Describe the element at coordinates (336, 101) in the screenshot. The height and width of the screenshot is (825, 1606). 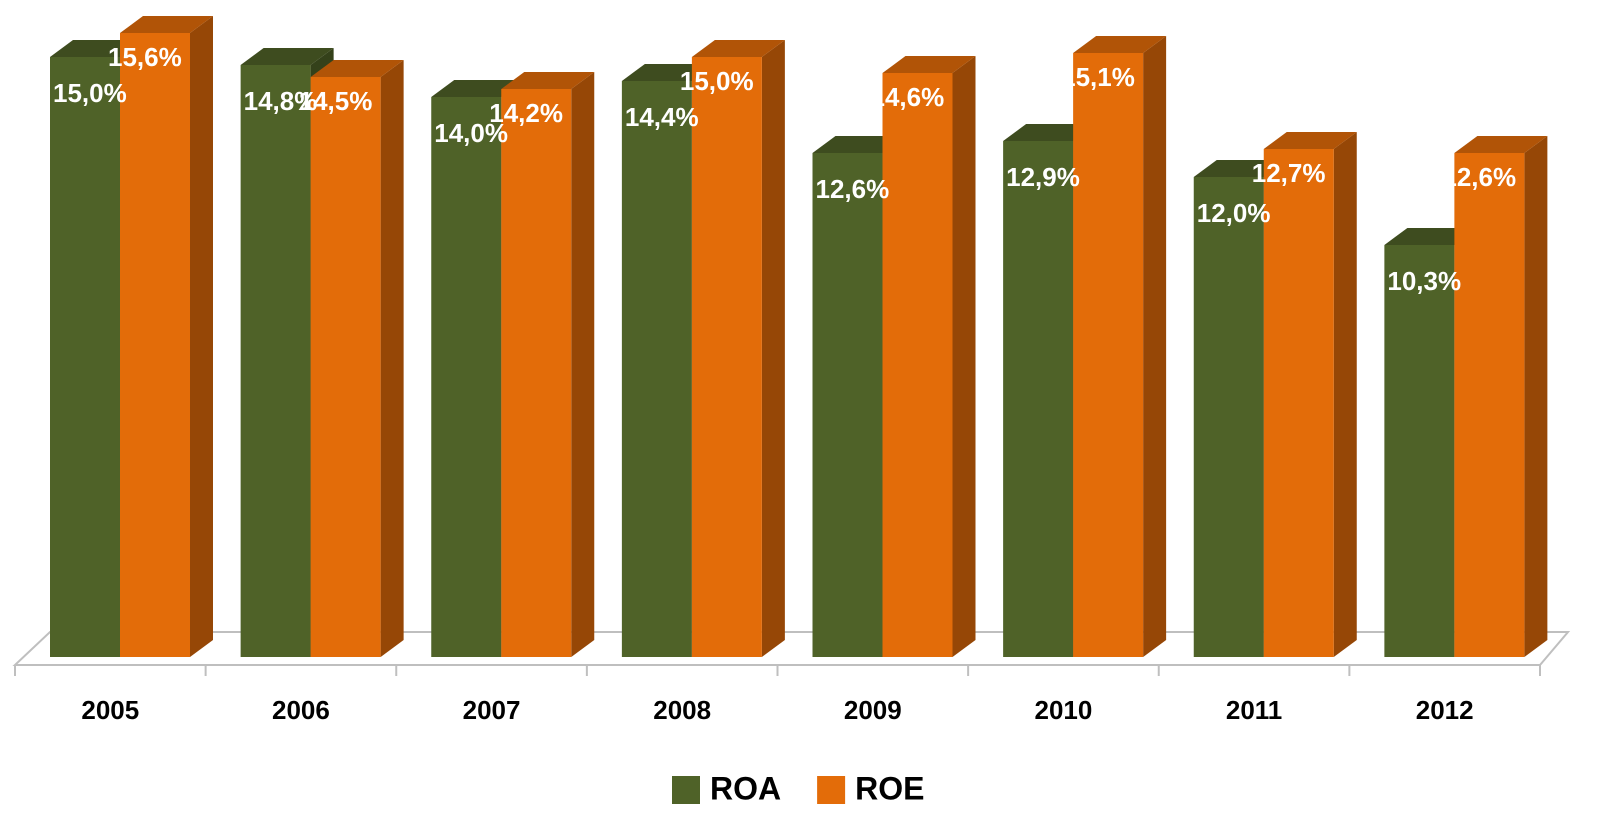
I see `value-label: 14,5%` at that location.